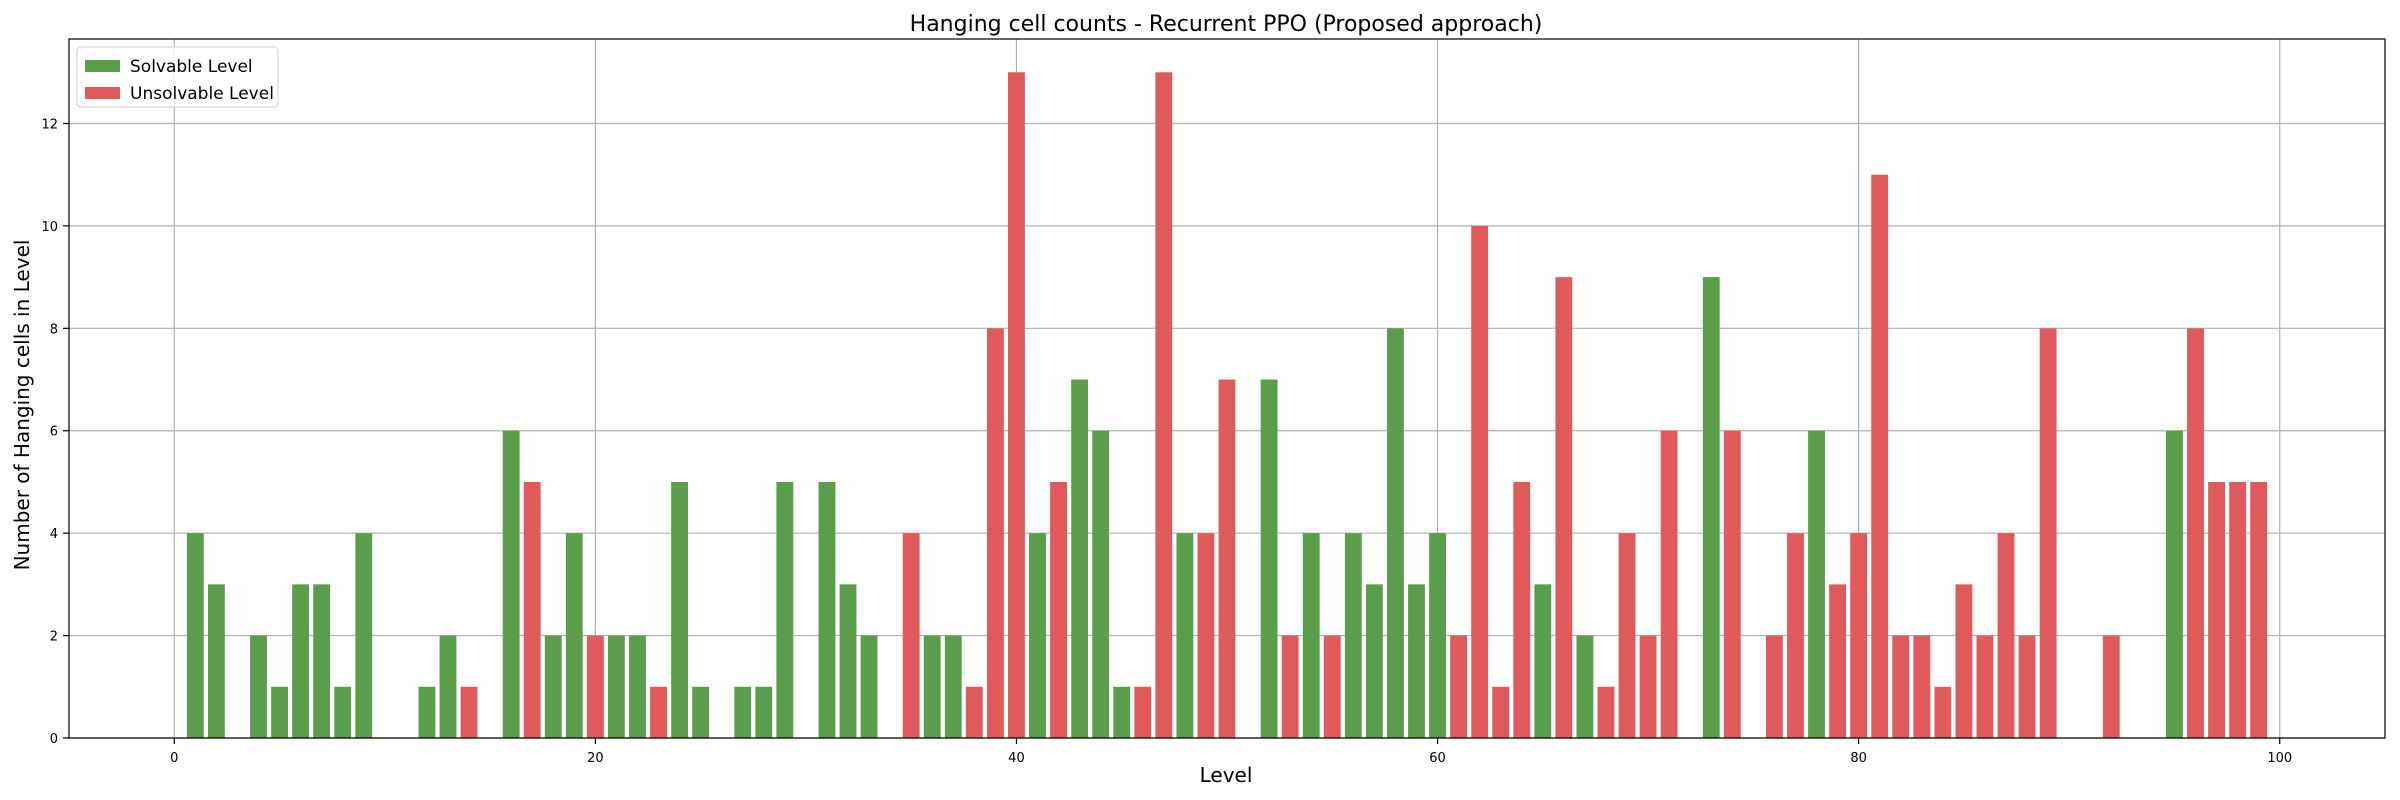 The image size is (2400, 800). What do you see at coordinates (22, 405) in the screenshot?
I see `y-axis-title: Number of Hanging cells in Level` at bounding box center [22, 405].